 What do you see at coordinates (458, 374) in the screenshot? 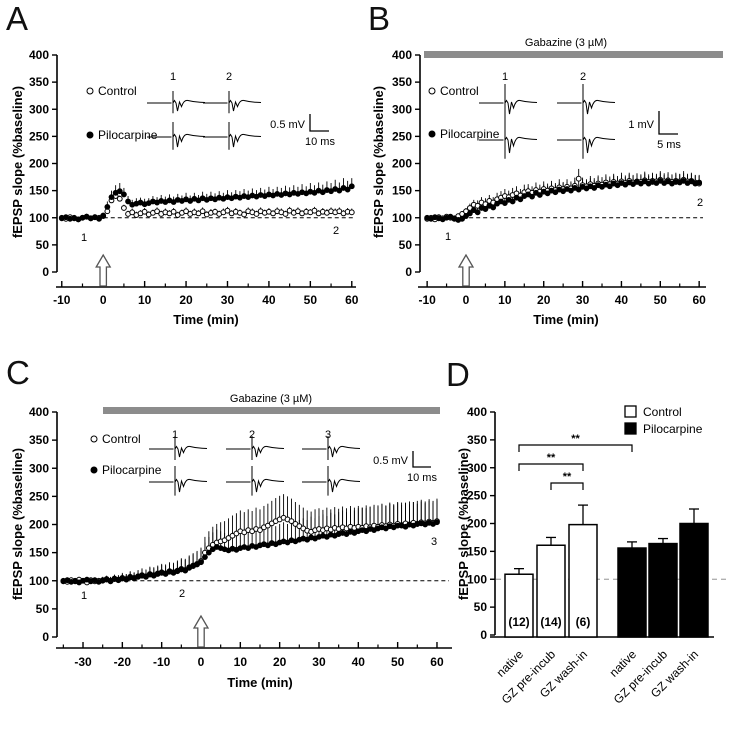
I see `panel-d-letter: D` at bounding box center [458, 374].